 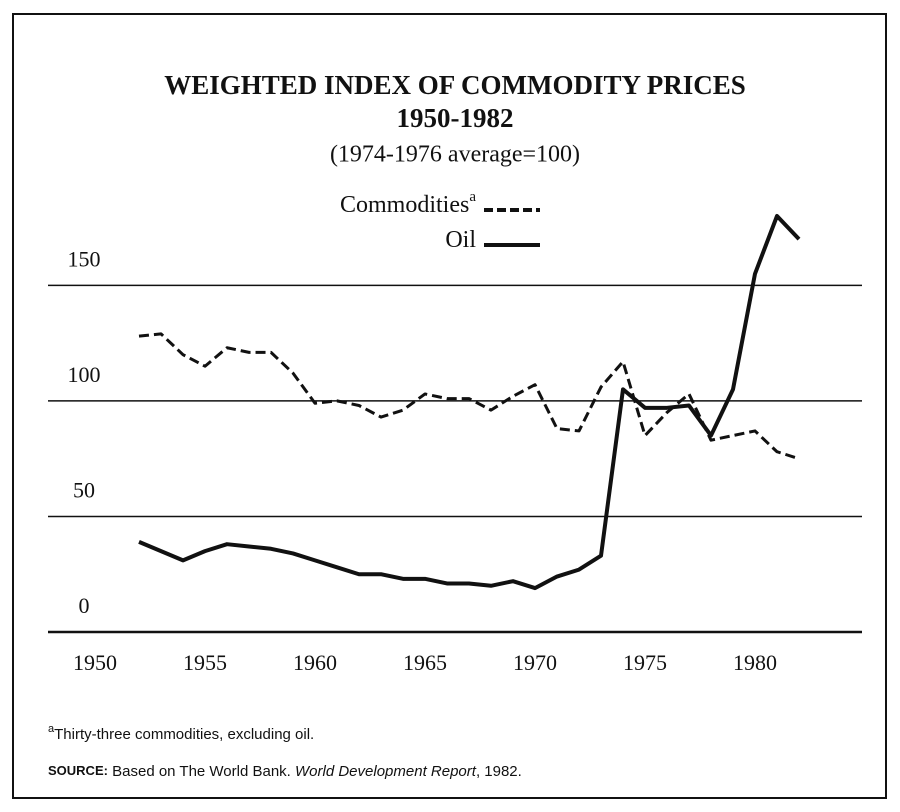 I want to click on legend-label: Commoditiesa, so click(x=408, y=203).